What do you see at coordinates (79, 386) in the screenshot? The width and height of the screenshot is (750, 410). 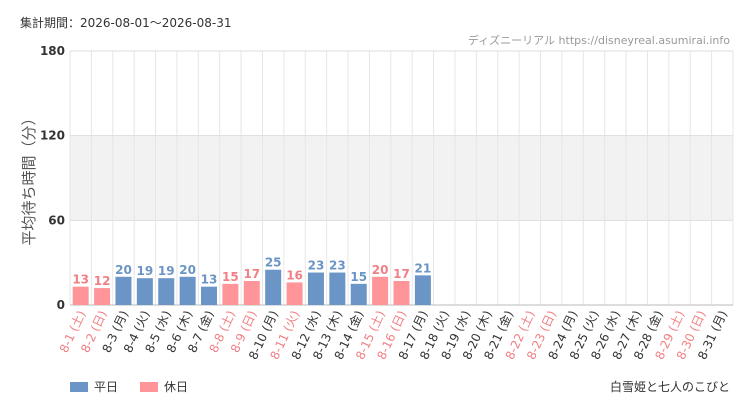 I see `legend-swatch-weekday` at bounding box center [79, 386].